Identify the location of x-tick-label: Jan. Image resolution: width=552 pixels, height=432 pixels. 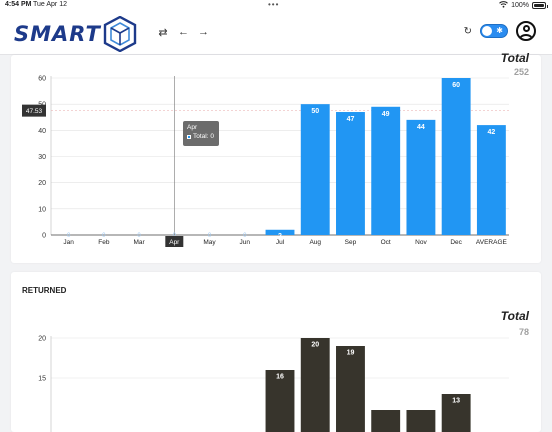
(68, 242).